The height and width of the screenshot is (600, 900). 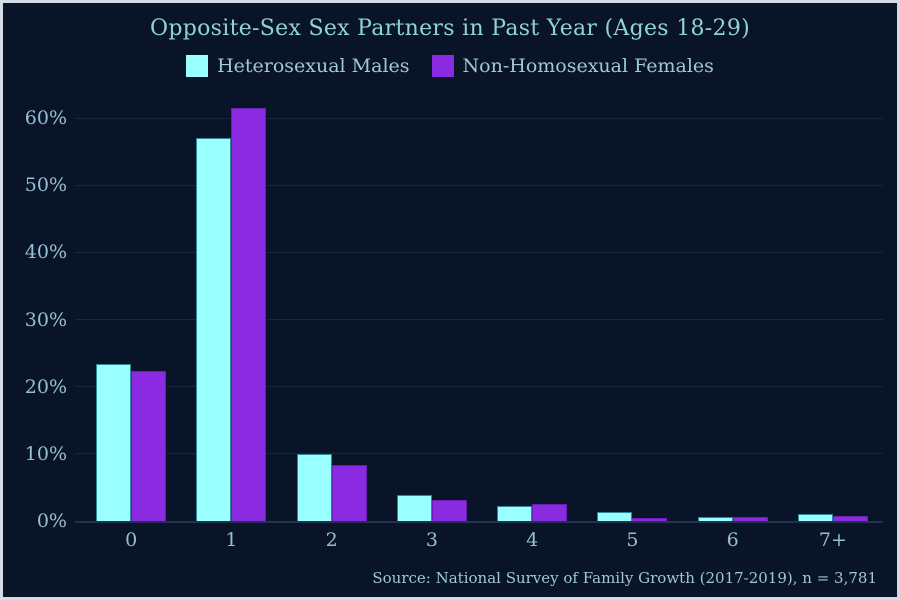 What do you see at coordinates (45, 252) in the screenshot?
I see `y-tick-label-40: 40%` at bounding box center [45, 252].